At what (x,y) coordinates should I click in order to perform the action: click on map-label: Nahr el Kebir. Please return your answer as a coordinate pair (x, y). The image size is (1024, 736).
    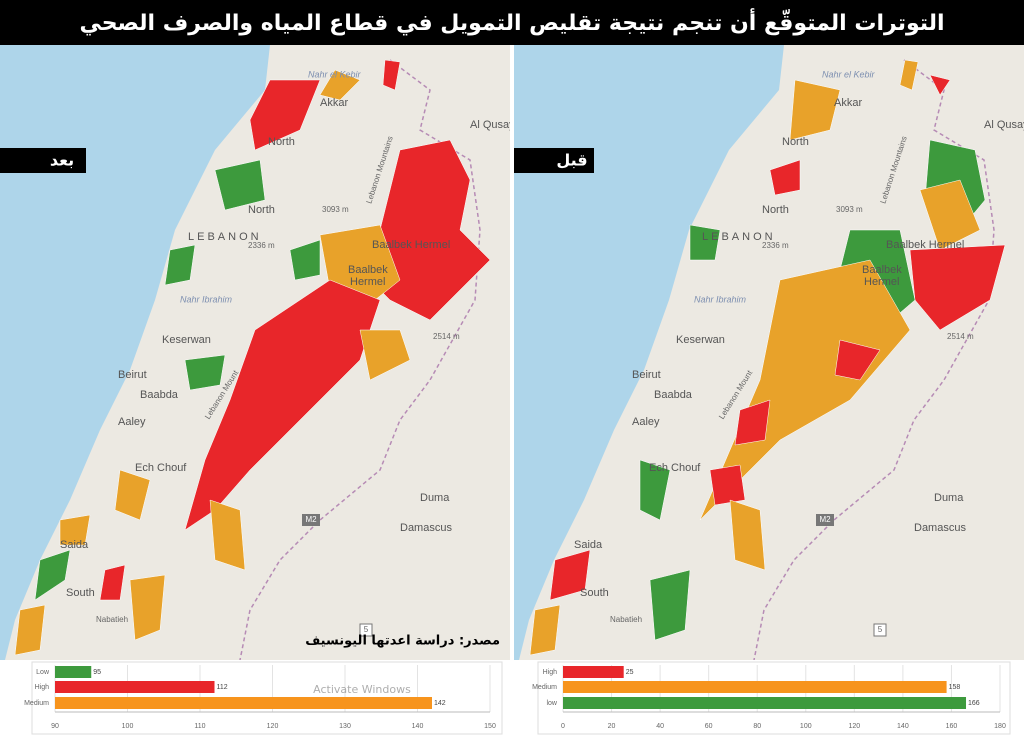
    Looking at the image, I should click on (849, 74).